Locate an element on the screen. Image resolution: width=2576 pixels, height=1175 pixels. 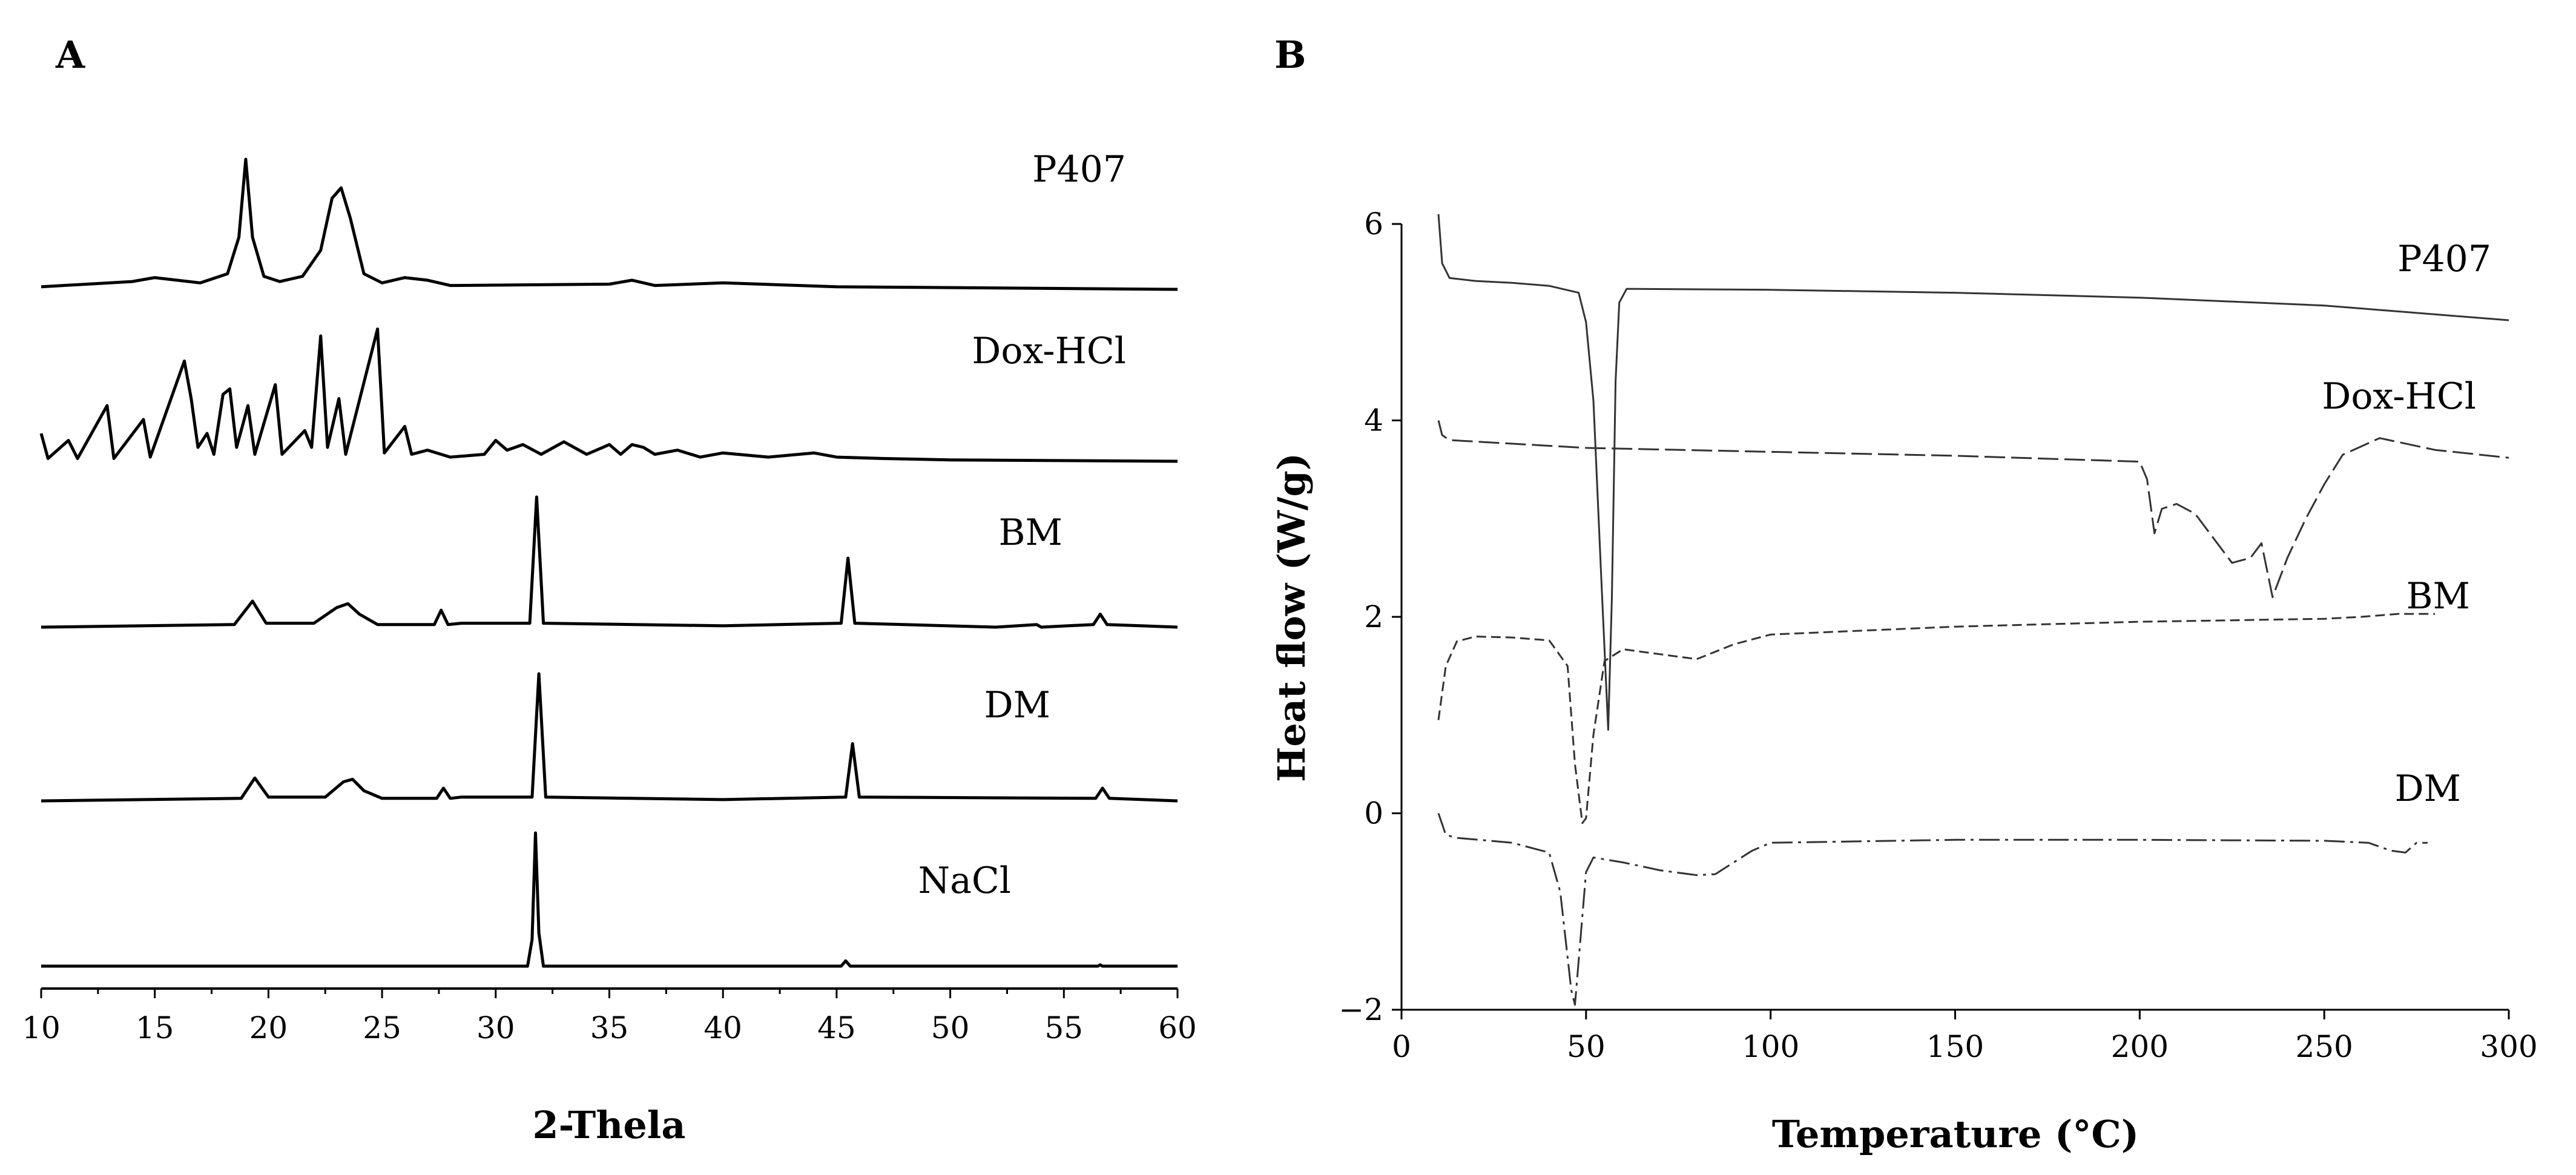
panel-b-x-axis-title: Temperature (°C) is located at coordinates (1955, 1134).